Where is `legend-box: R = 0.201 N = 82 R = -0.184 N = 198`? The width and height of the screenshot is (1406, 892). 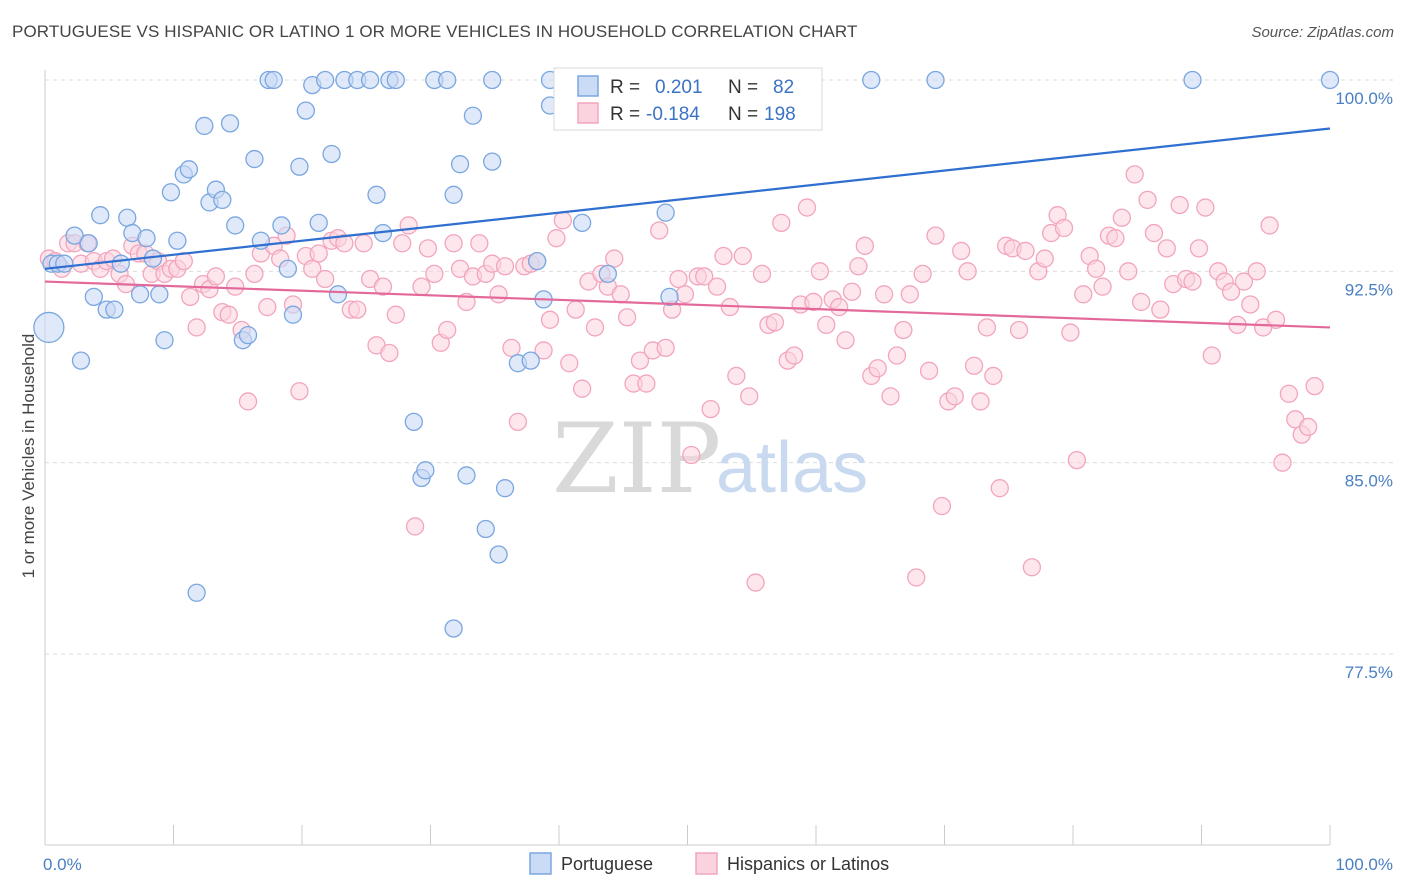 legend-box: R = 0.201 N = 82 R = -0.184 N = 198 is located at coordinates (688, 99).